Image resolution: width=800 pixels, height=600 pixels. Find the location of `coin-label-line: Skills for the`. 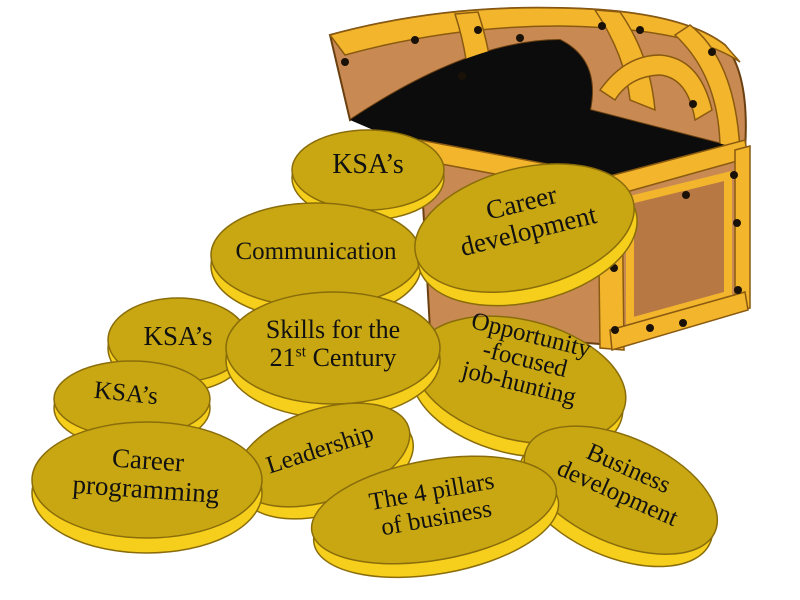

coin-label-line: Skills for the is located at coordinates (333, 329).